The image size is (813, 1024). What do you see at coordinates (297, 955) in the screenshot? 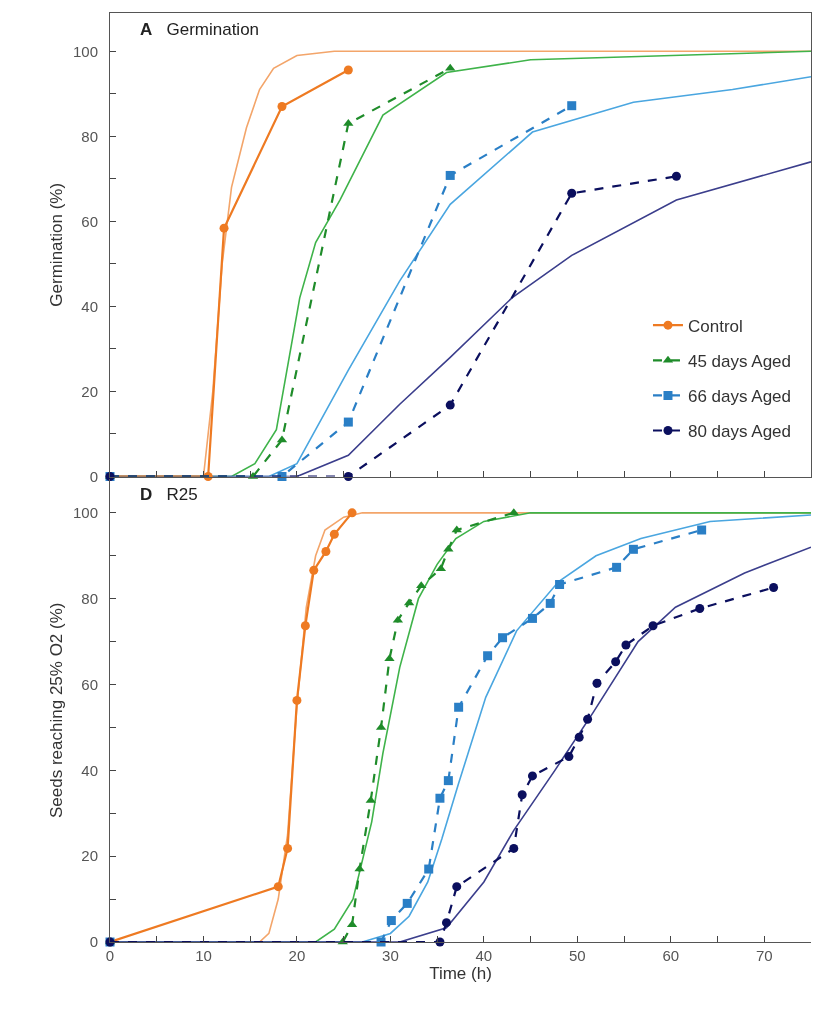
I see `x-tick-label: 20` at bounding box center [297, 955].